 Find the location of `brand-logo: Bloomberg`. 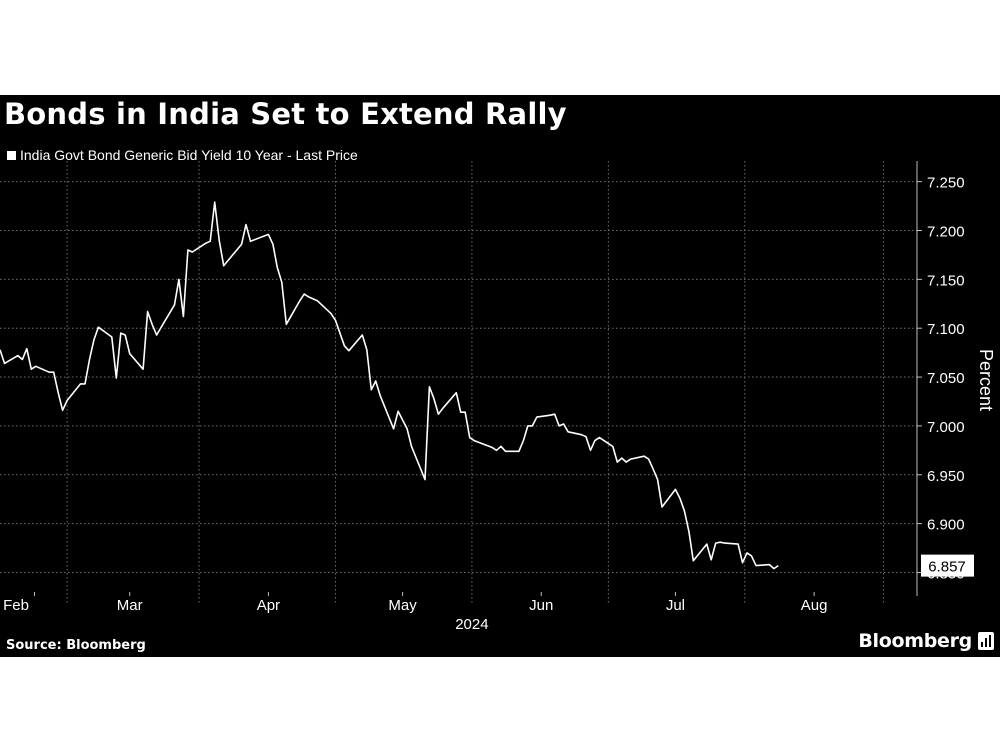

brand-logo: Bloomberg is located at coordinates (926, 641).